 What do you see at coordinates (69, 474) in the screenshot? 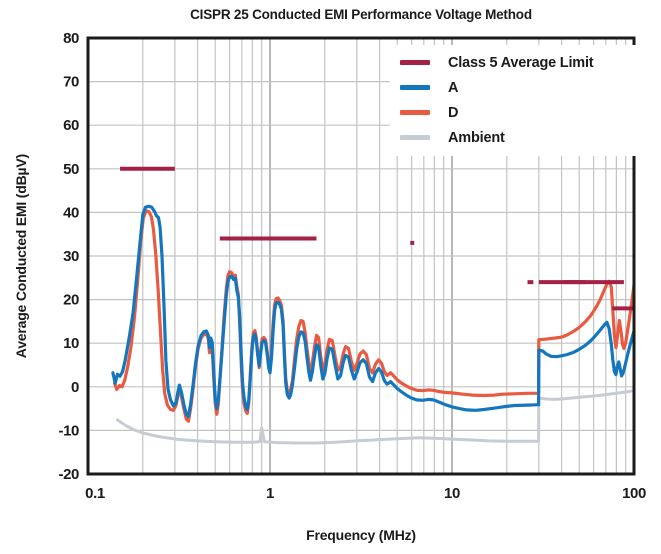
I see `y-tick-label: -20` at bounding box center [69, 474].